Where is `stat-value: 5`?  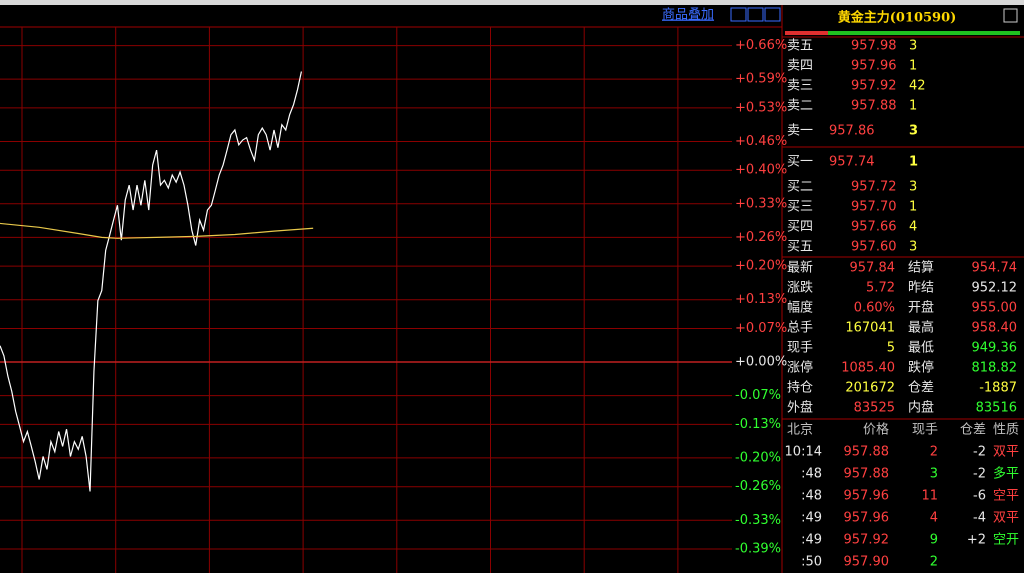
stat-value: 5 is located at coordinates (891, 348).